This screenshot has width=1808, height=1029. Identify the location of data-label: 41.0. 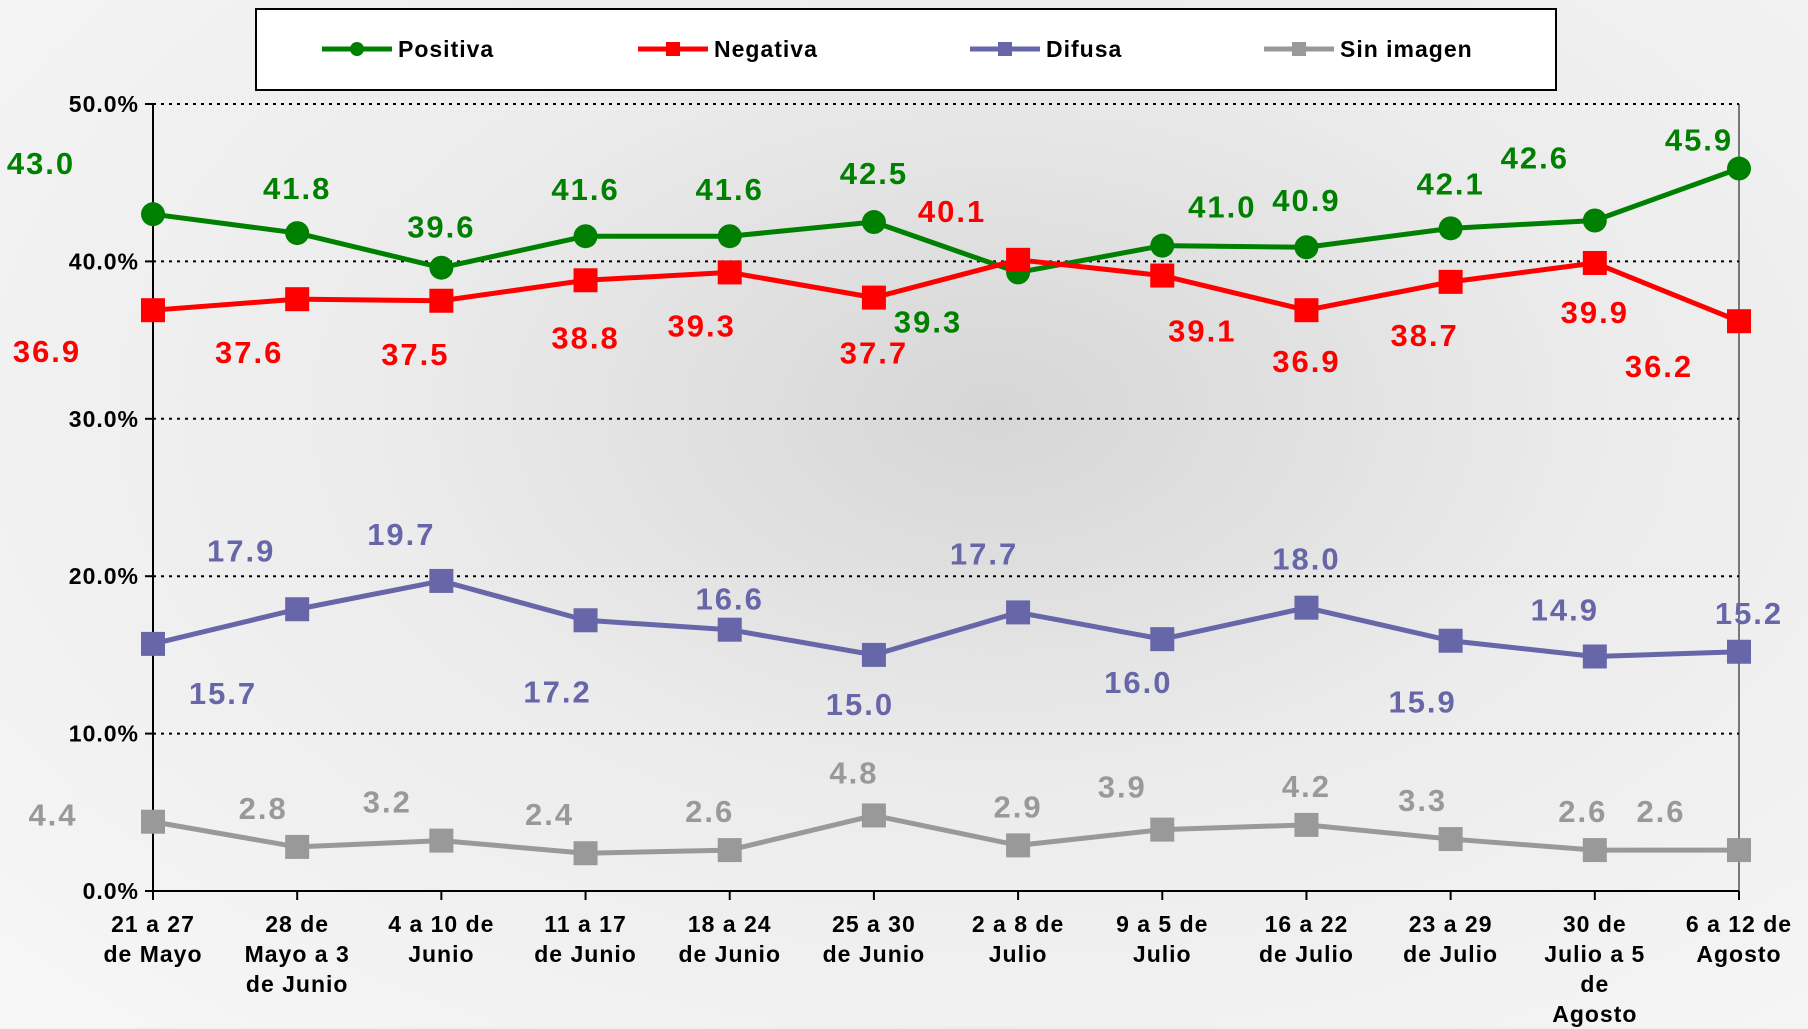
(1222, 207).